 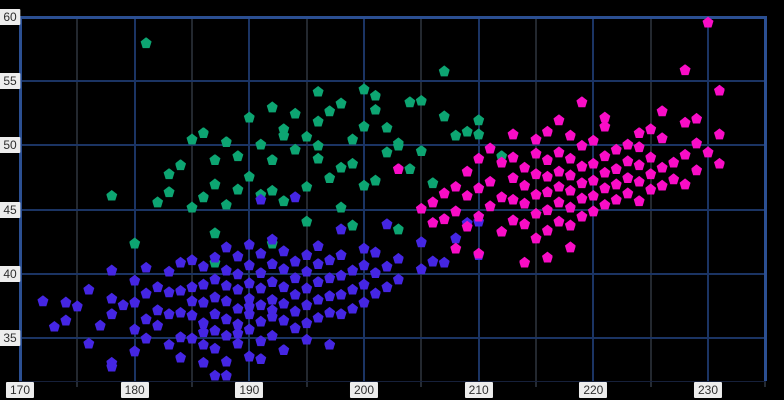 I want to click on x-tick-label: 210, so click(x=478, y=390).